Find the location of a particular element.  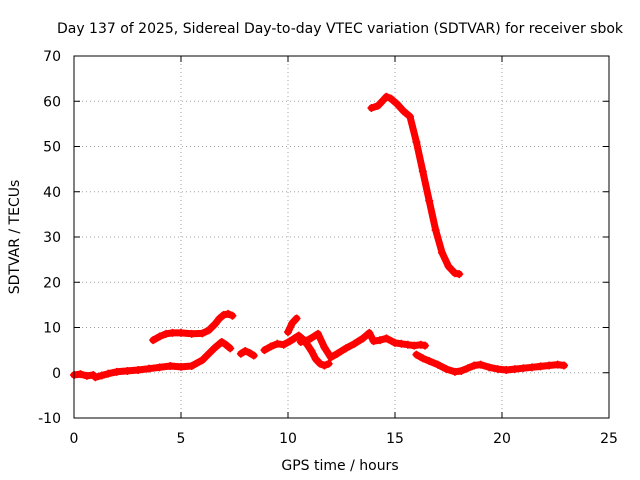

x-tick-label: 15 is located at coordinates (395, 439).